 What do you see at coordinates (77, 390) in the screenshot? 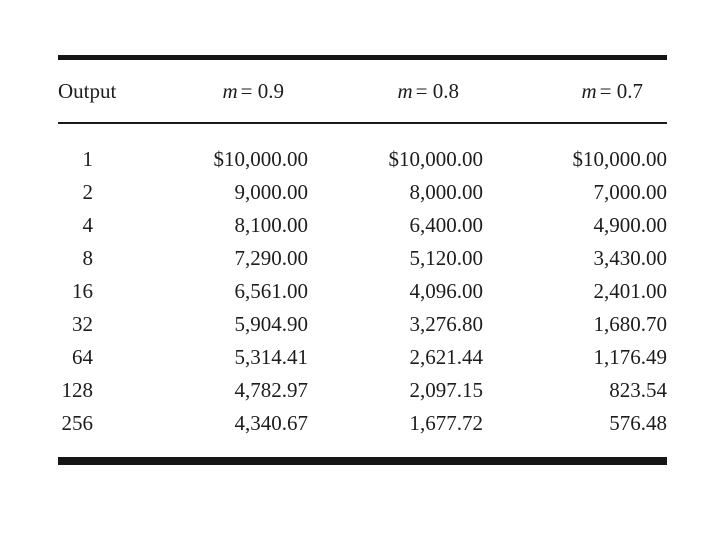
I see `output-cell: 128` at bounding box center [77, 390].